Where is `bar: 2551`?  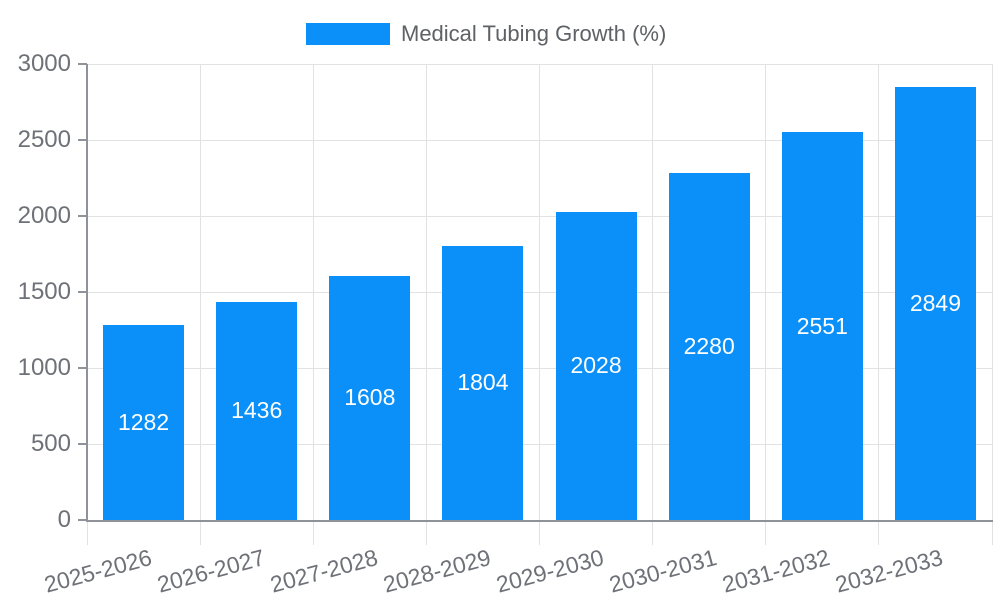
bar: 2551 is located at coordinates (822, 326).